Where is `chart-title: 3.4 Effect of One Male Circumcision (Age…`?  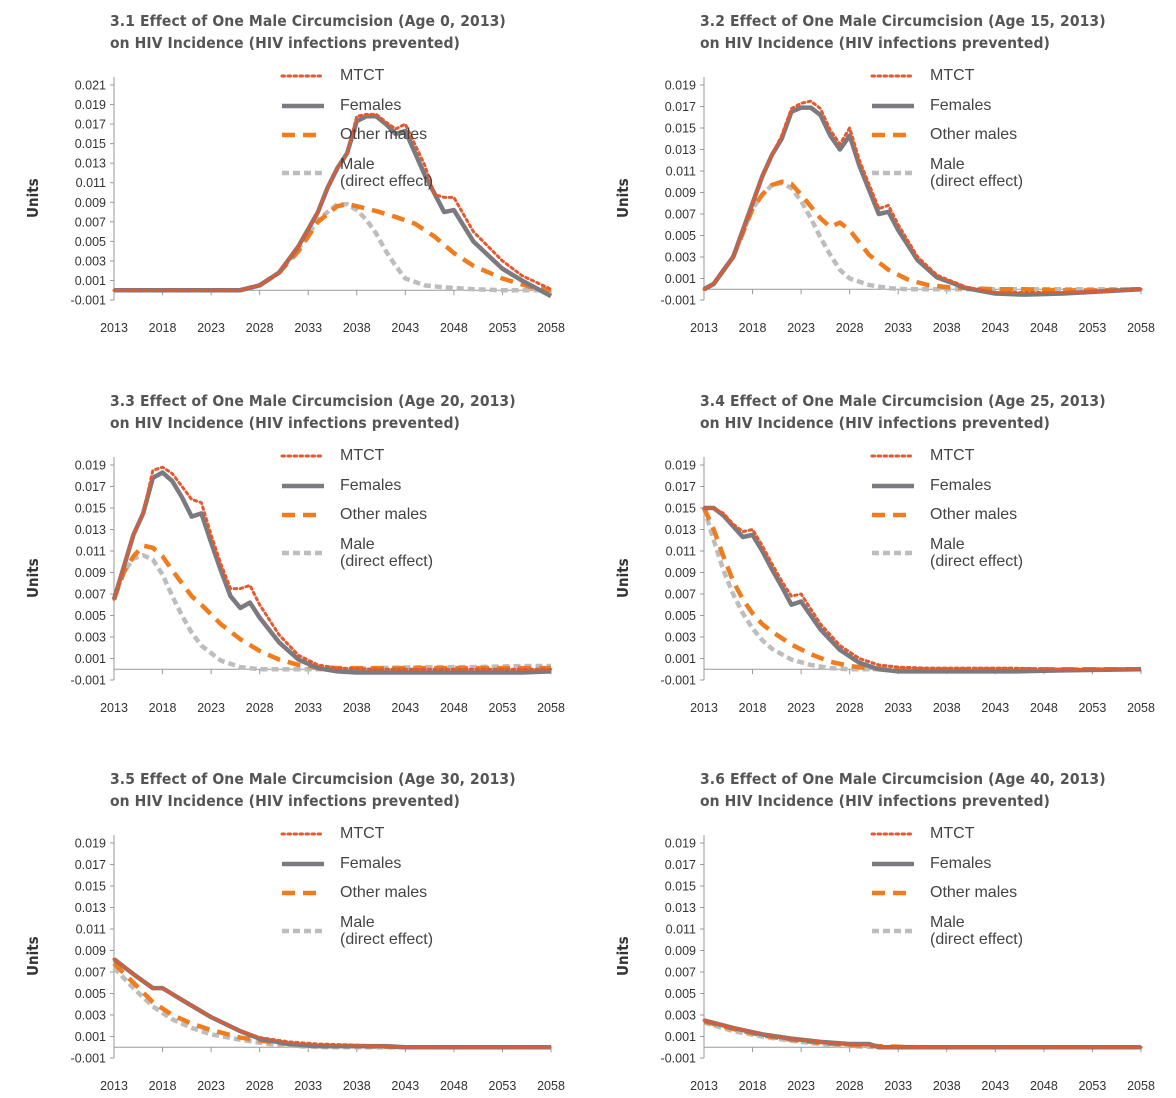
chart-title: 3.4 Effect of One Male Circumcision (Age… is located at coordinates (925, 412).